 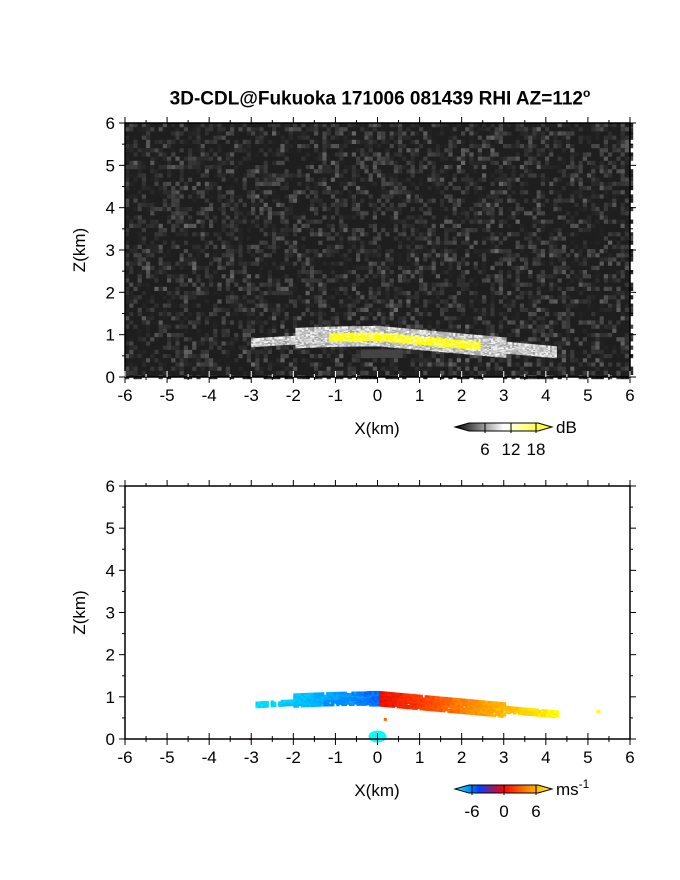 I want to click on colorbar-tick-label: 12, so click(x=511, y=449).